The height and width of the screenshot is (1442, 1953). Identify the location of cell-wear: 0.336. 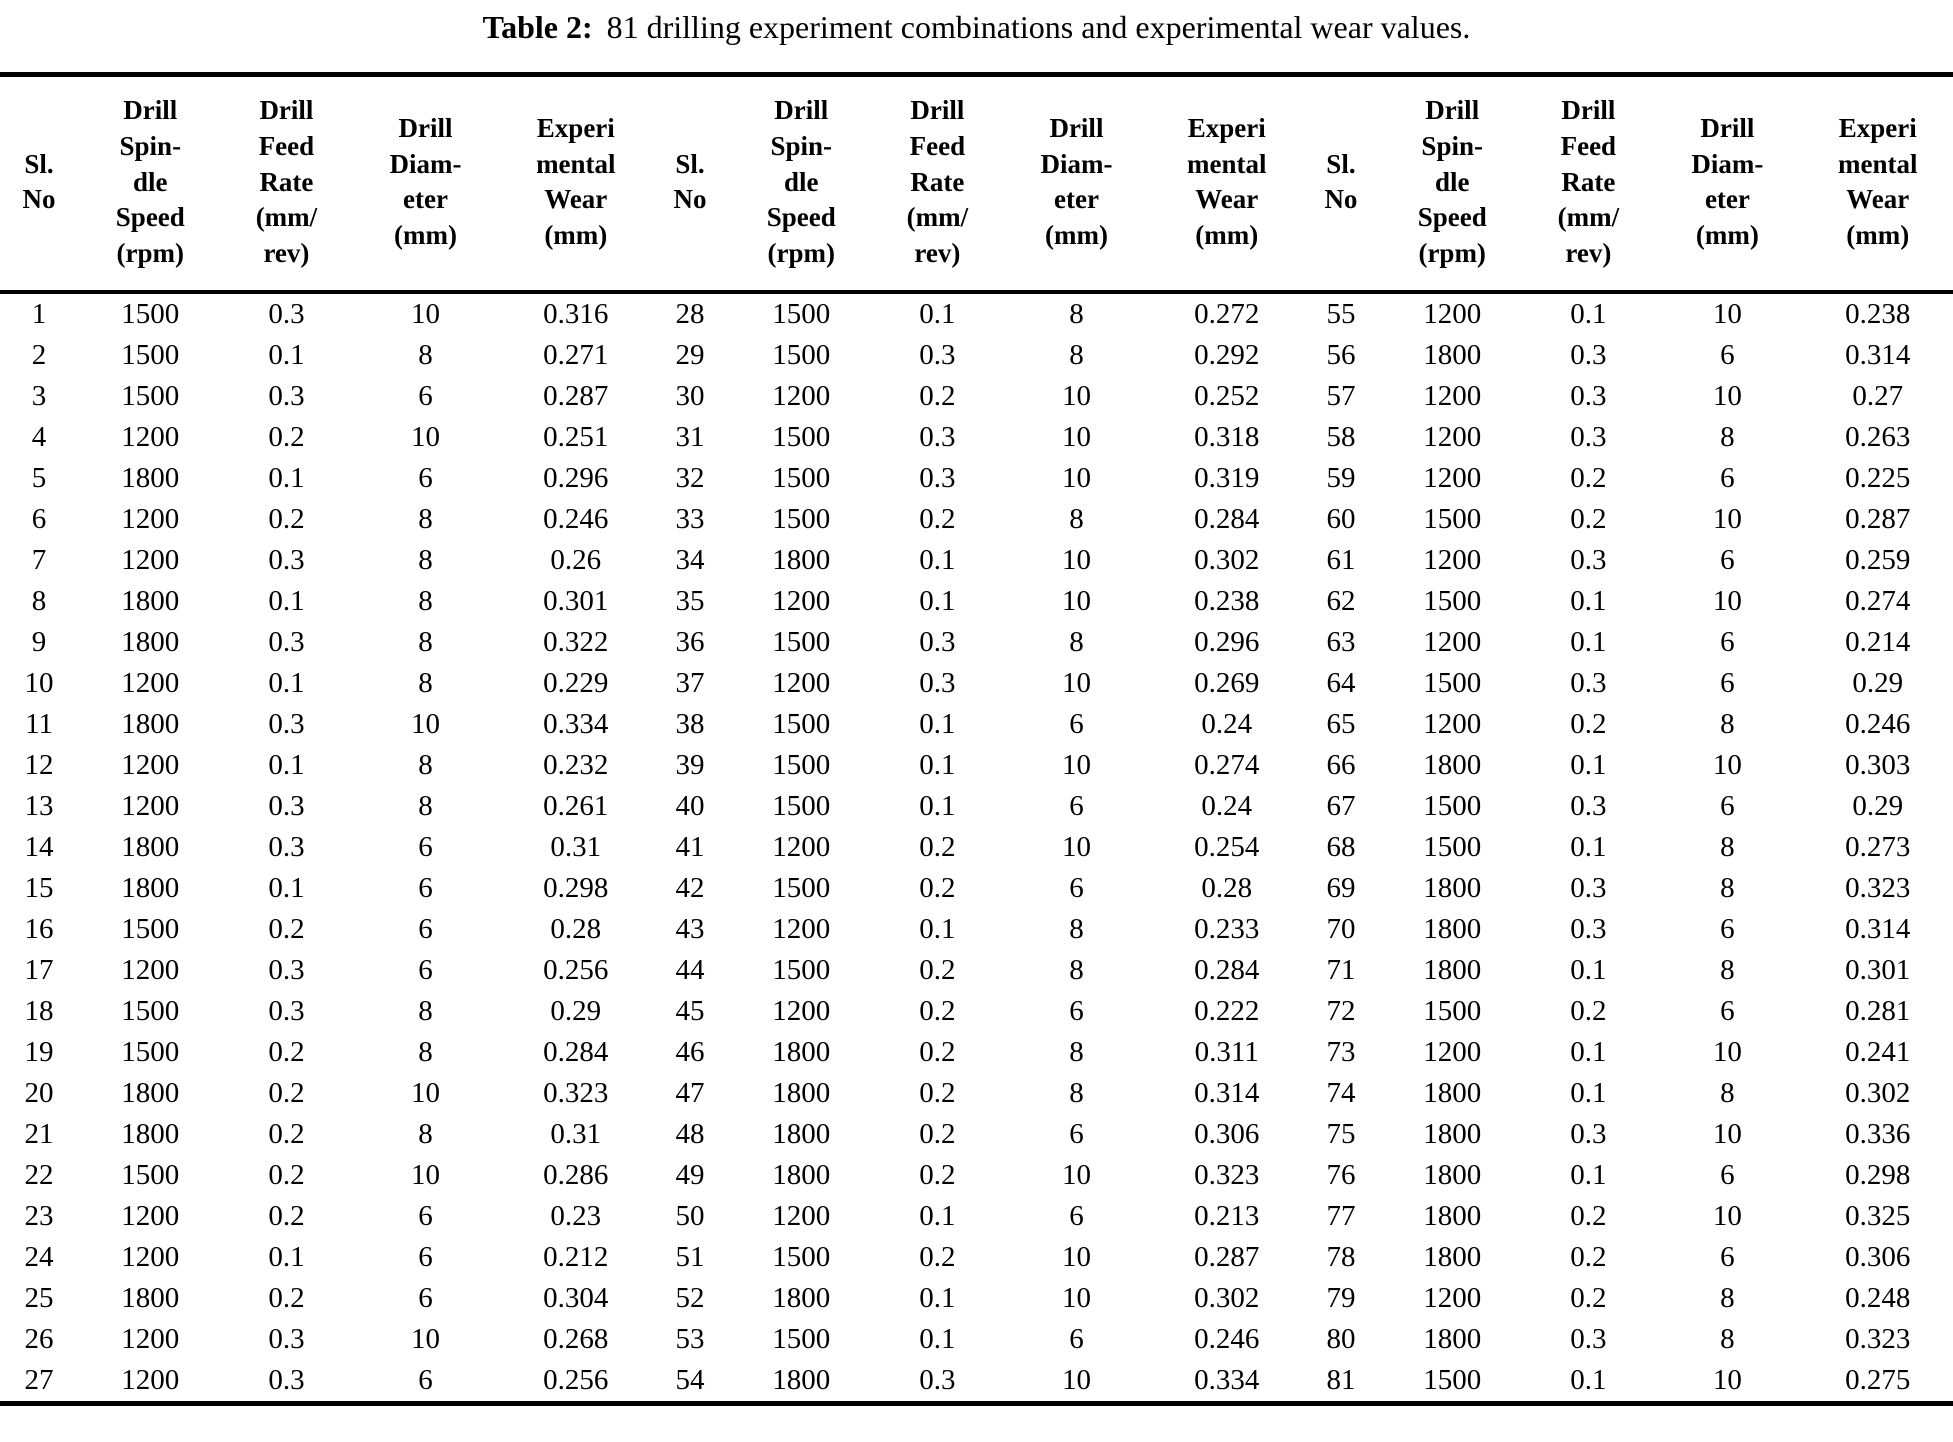
(1878, 1133).